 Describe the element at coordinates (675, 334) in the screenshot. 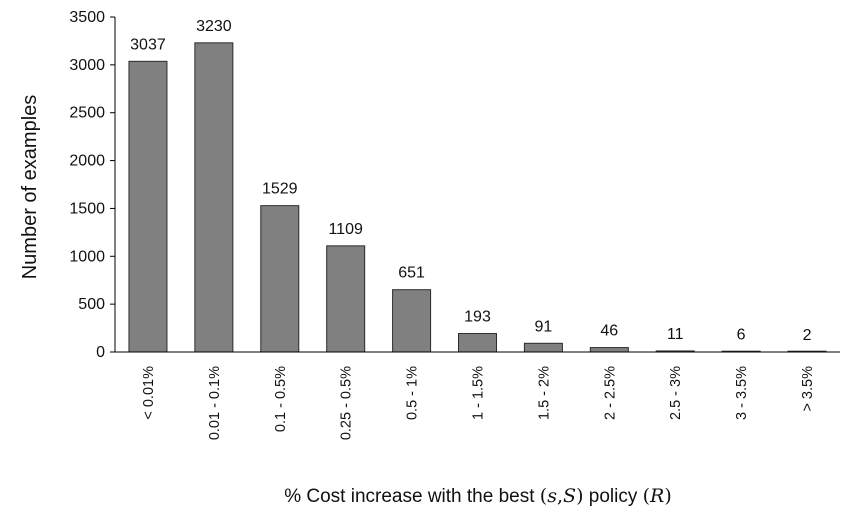

I see `bar-value-label: 11` at that location.